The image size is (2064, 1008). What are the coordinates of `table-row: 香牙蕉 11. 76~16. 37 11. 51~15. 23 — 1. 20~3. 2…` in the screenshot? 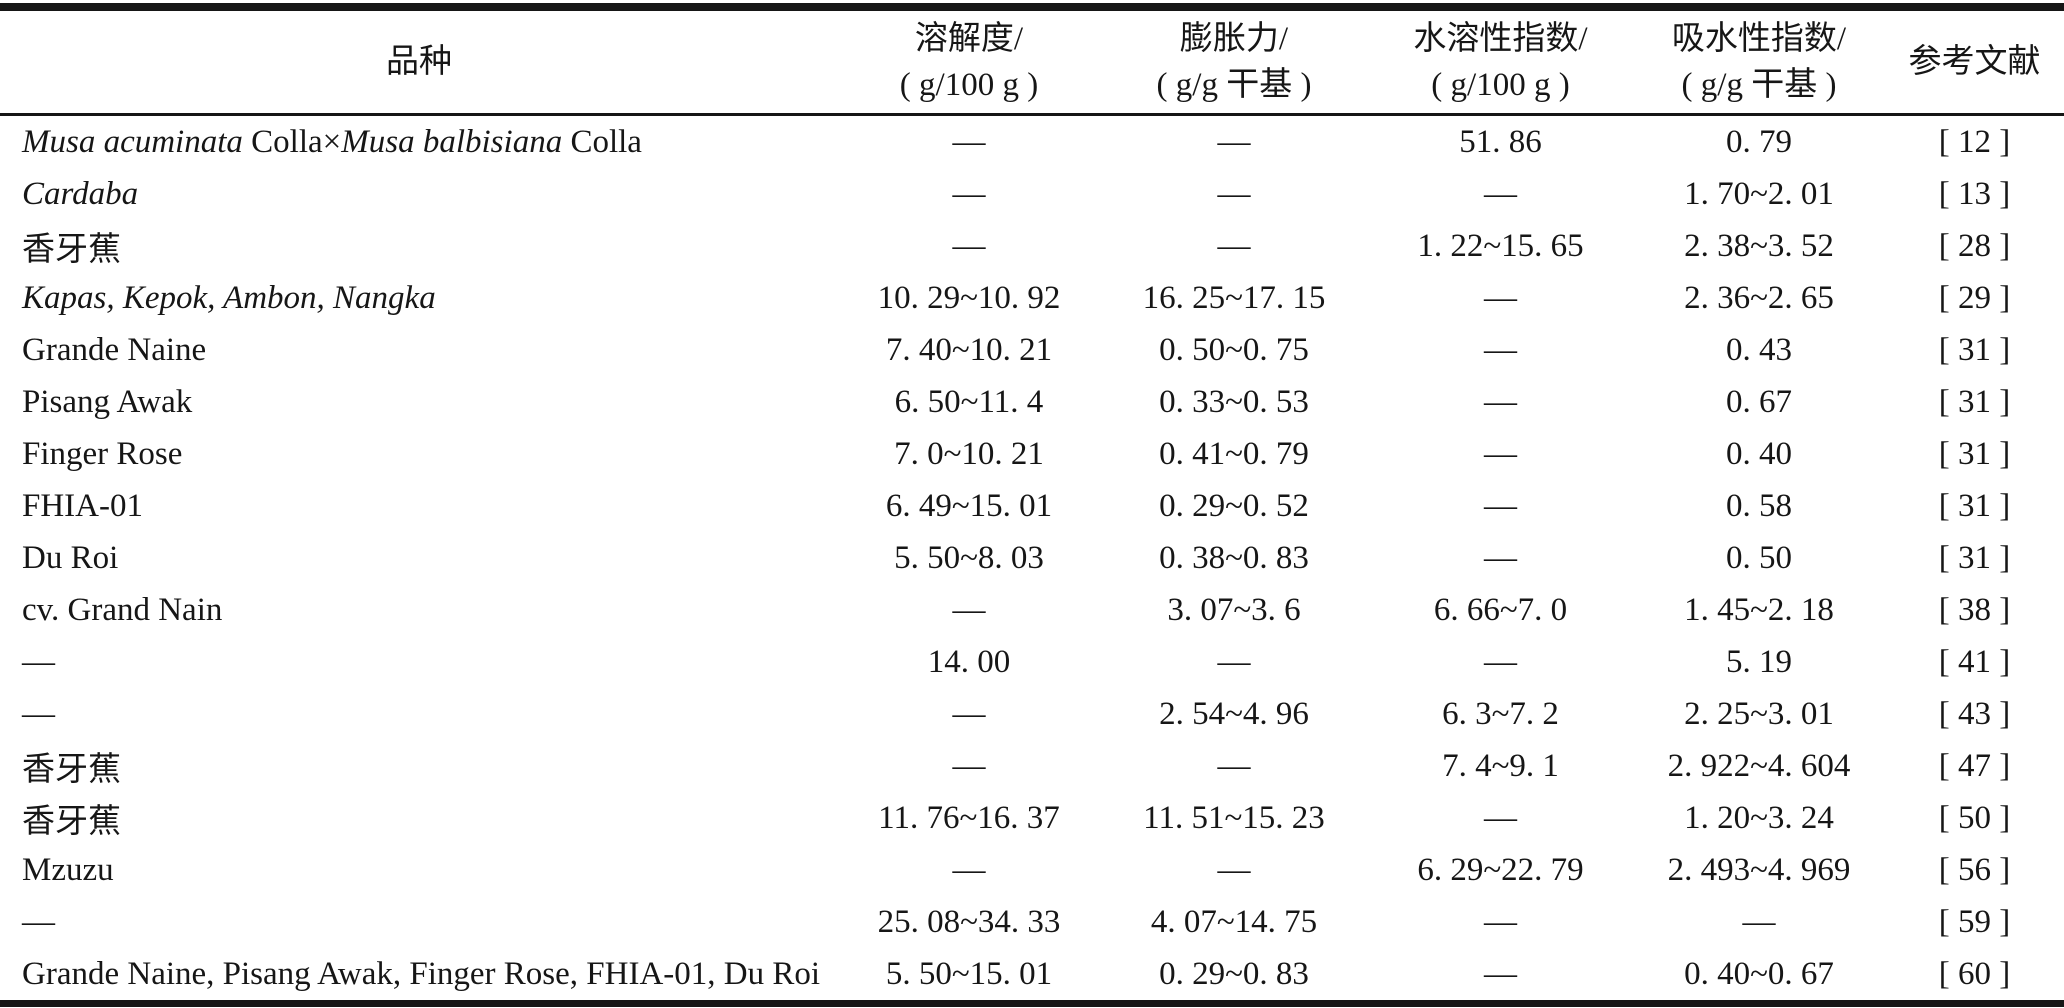 It's located at (1032, 818).